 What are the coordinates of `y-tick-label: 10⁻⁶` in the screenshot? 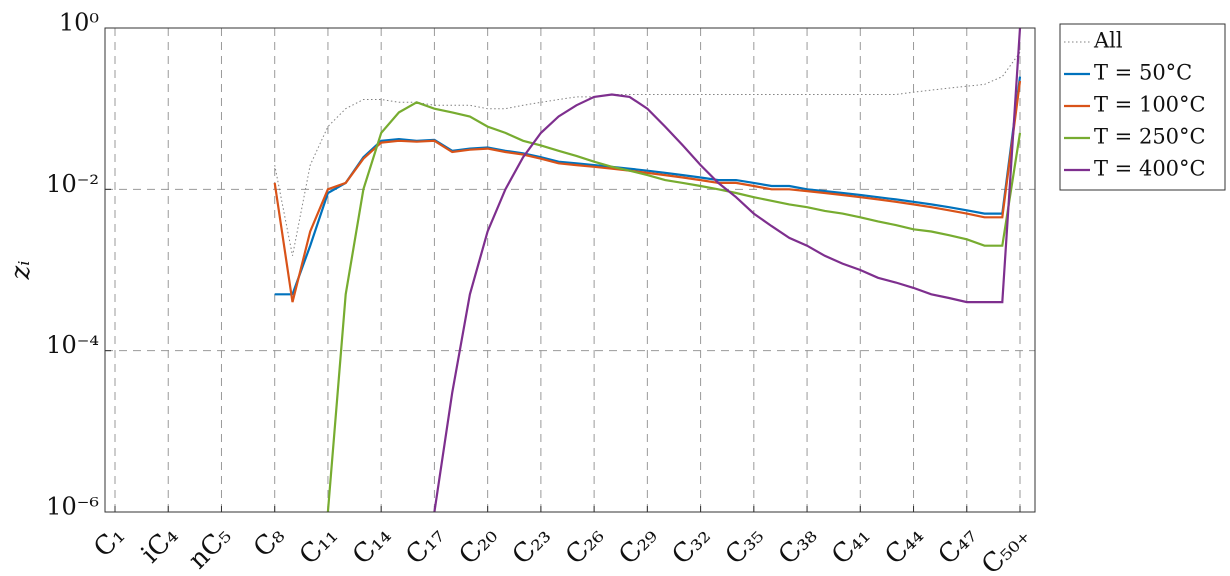 It's located at (72, 507).